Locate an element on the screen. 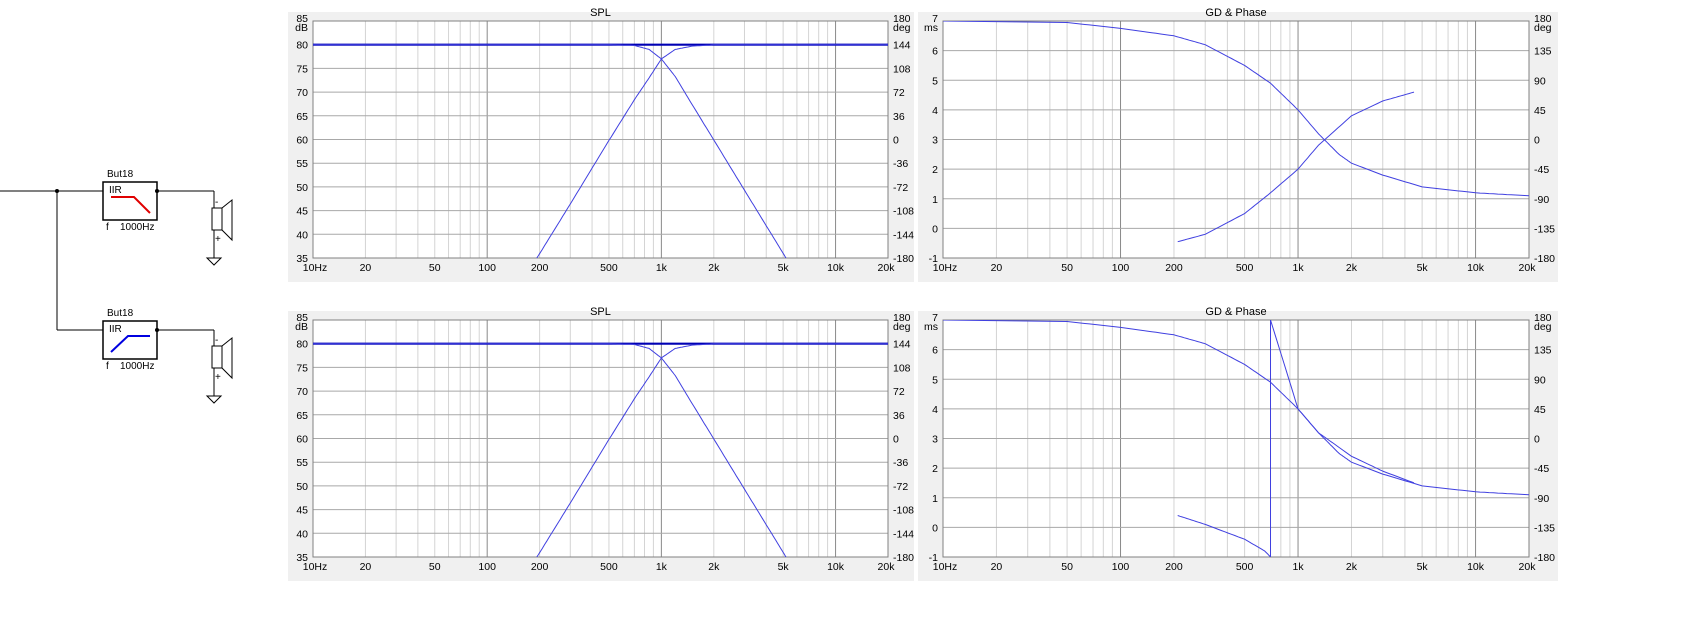  y-tick-label: 45 is located at coordinates (302, 212).